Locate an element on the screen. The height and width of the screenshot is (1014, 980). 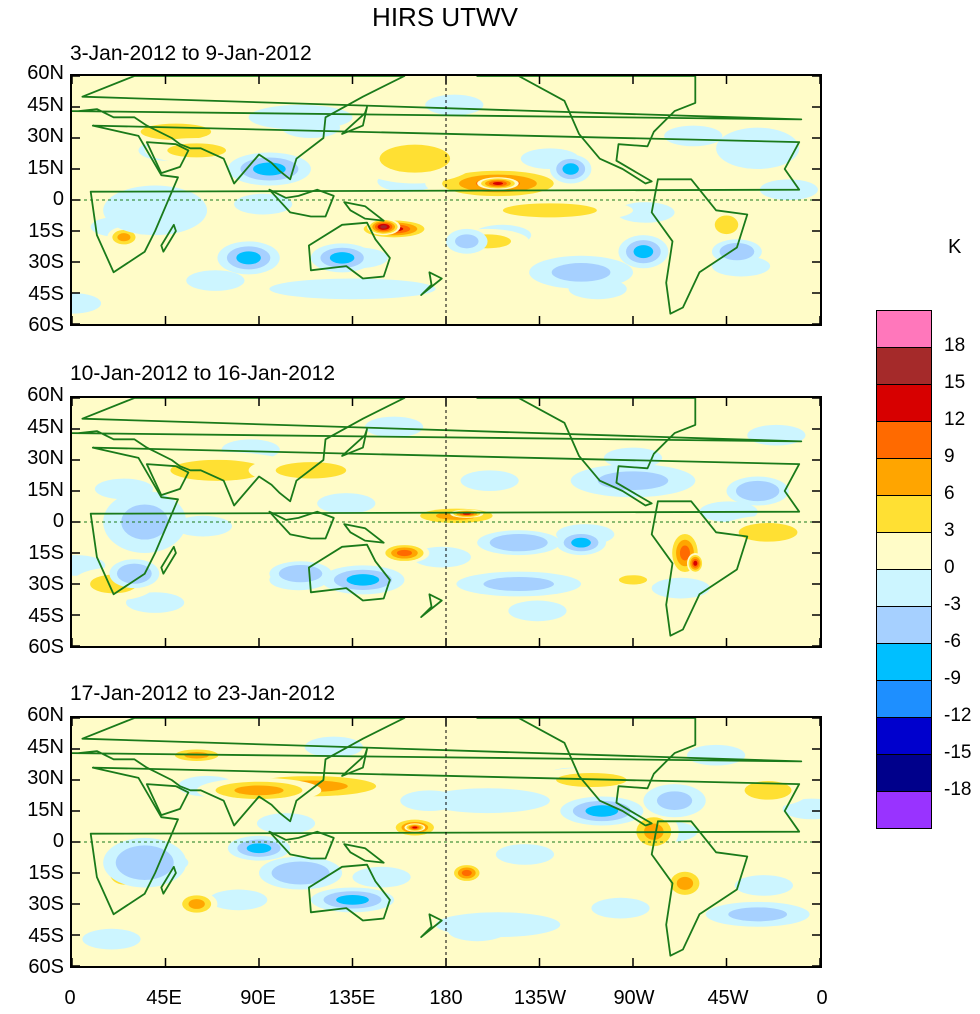
panel-2-label: 10-Jan-2012 to 16-Jan-2012 is located at coordinates (203, 373).